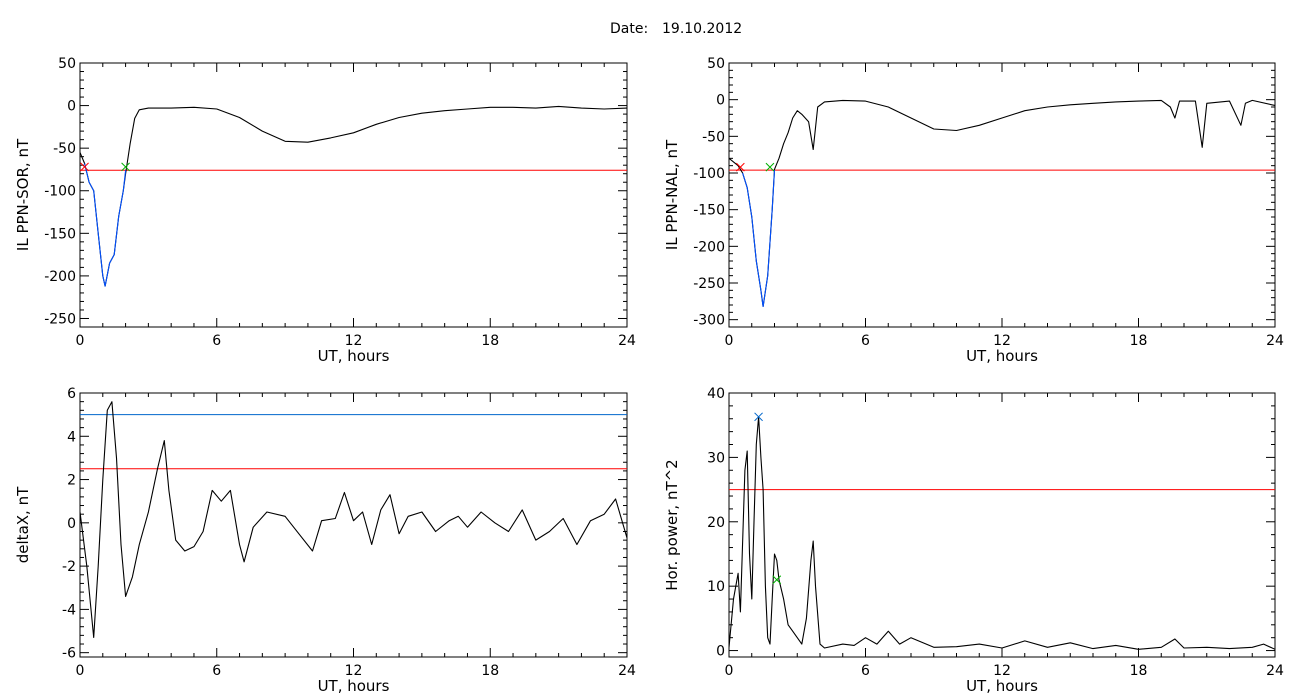  I want to click on y-axis-label: IL PPN-NAL, nT, so click(672, 194).